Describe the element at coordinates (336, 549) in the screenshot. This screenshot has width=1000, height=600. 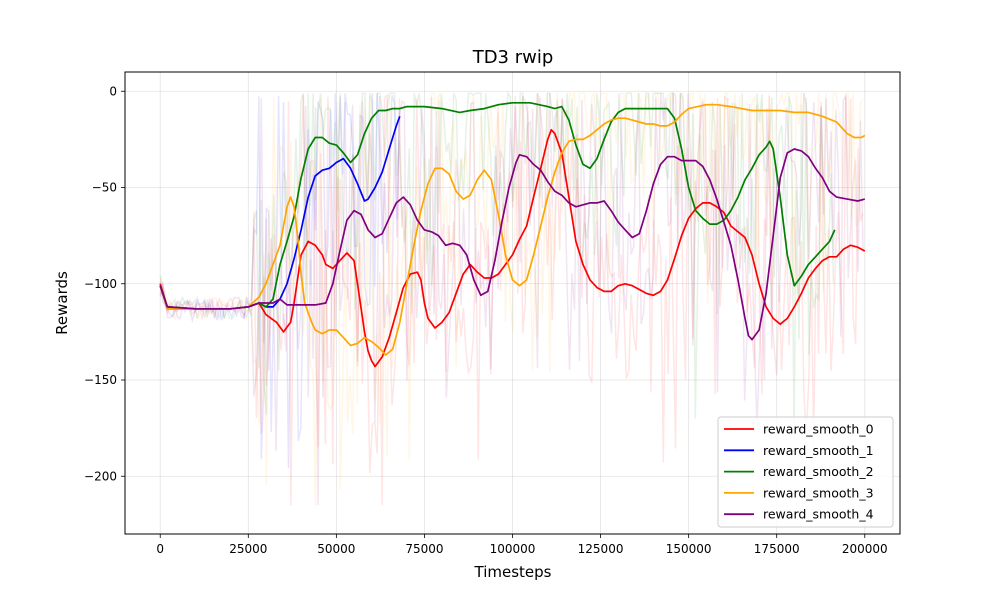
I see `x-tick-label: 50000` at that location.